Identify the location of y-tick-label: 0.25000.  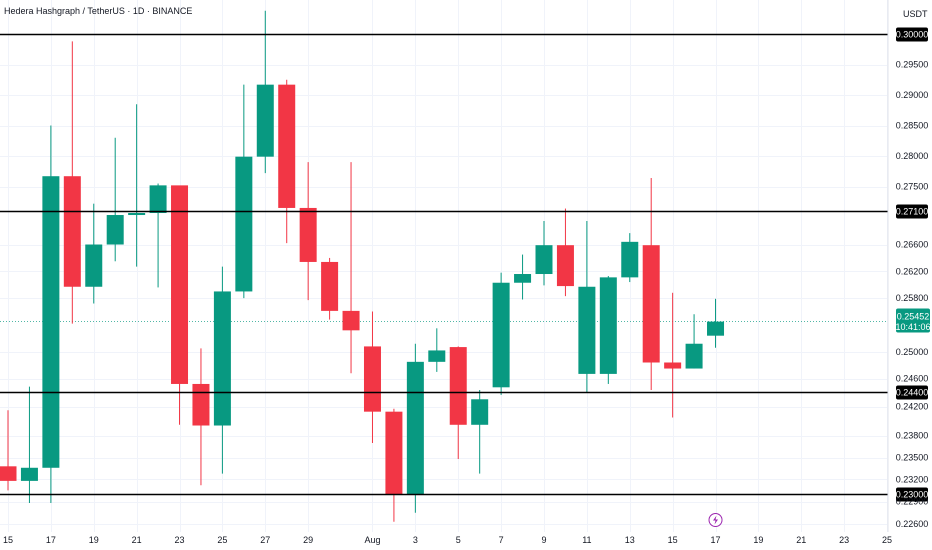
(912, 352).